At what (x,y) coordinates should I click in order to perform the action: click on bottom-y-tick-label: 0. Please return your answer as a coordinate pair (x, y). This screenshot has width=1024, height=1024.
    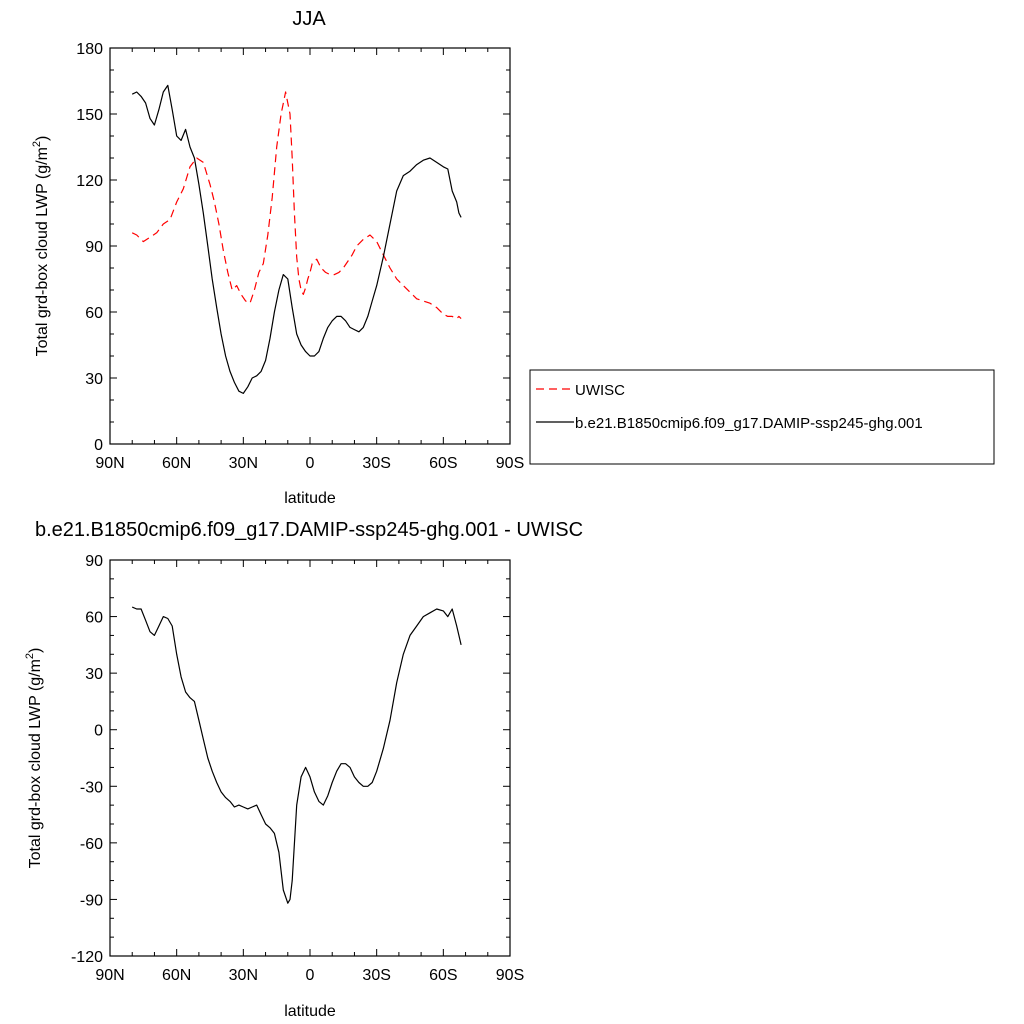
    Looking at the image, I should click on (98, 731).